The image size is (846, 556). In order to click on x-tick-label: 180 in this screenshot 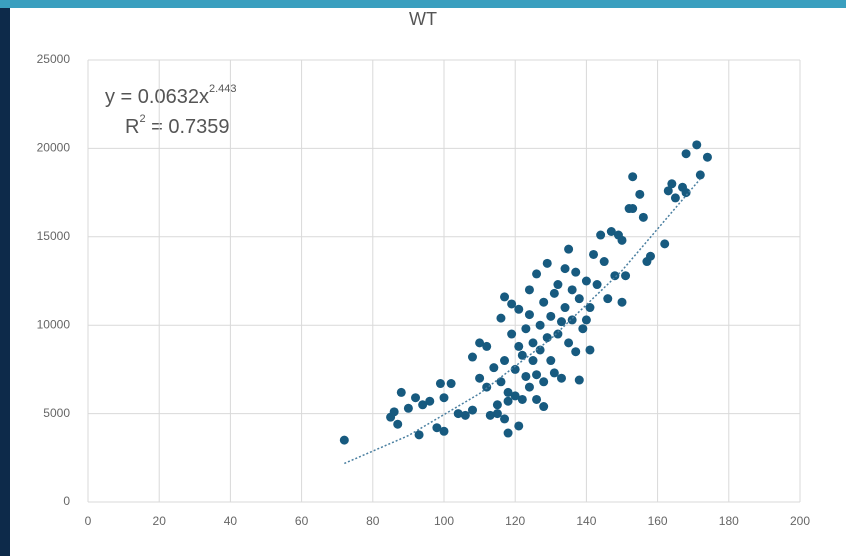, I will do `click(729, 521)`.